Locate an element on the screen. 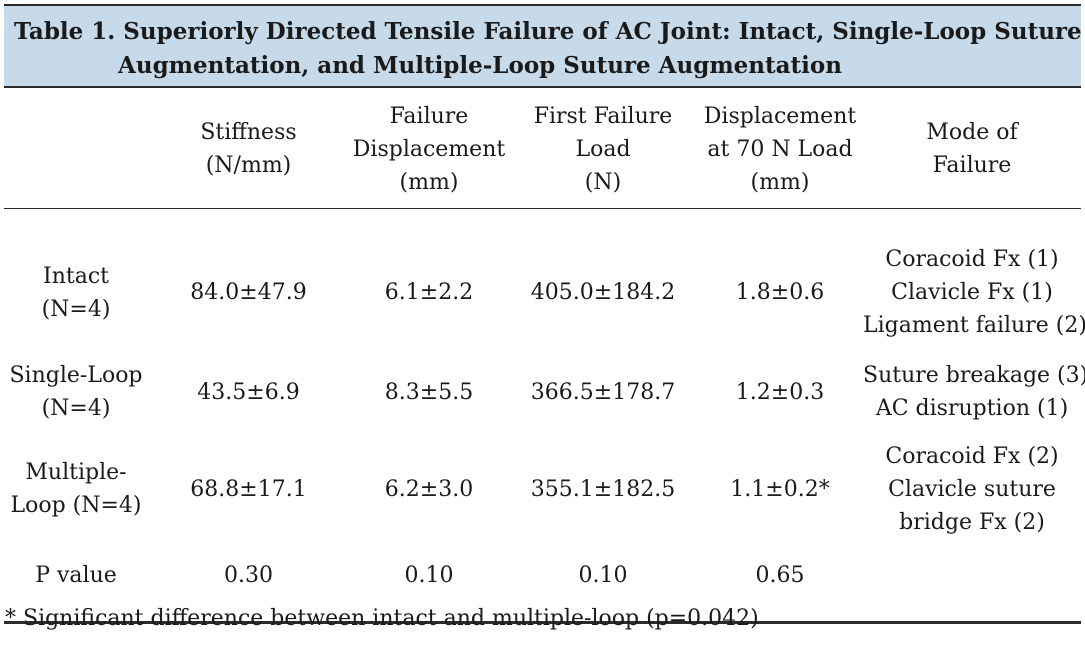  header-cell-stiffness: Stiffness (N/mm) is located at coordinates (248, 149).